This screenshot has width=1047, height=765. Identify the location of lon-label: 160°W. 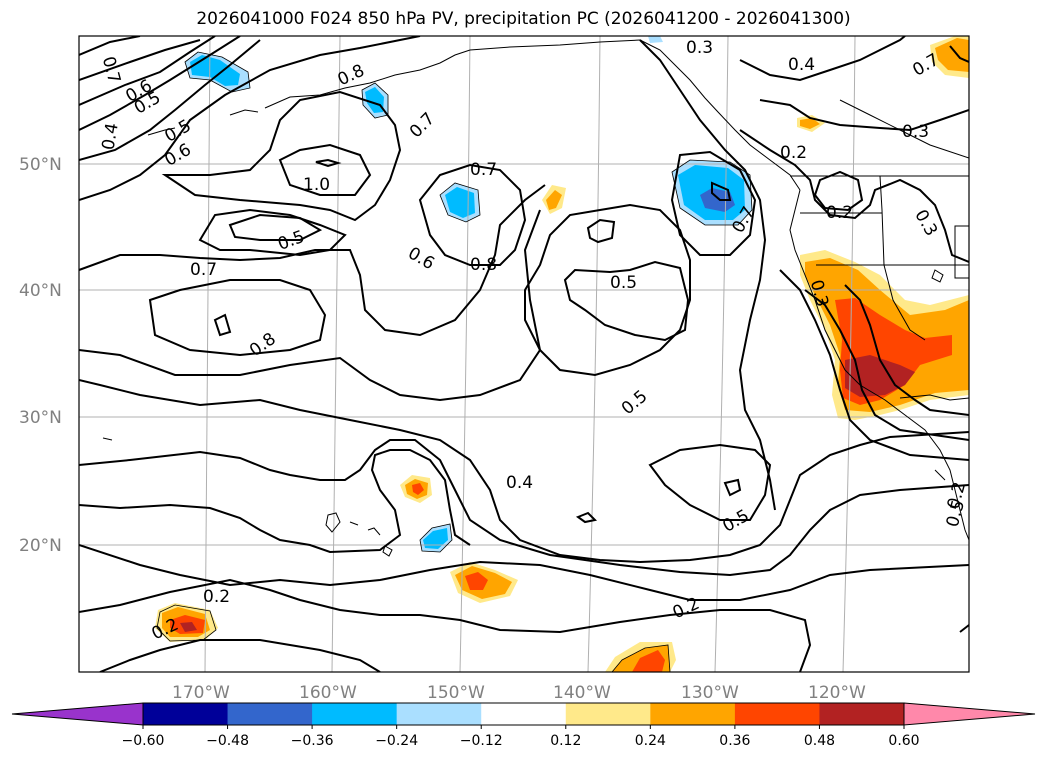
(328, 693).